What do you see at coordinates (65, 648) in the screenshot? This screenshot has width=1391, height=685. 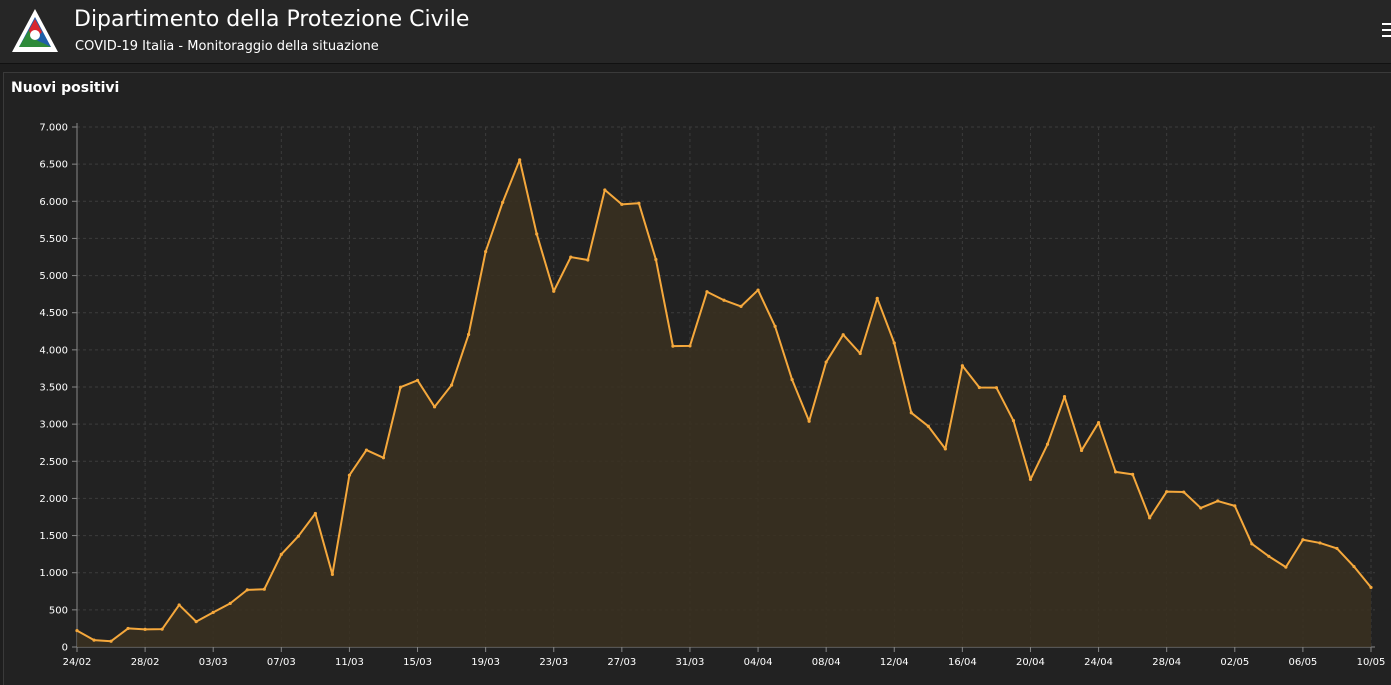 I see `y-tick-label: 0` at bounding box center [65, 648].